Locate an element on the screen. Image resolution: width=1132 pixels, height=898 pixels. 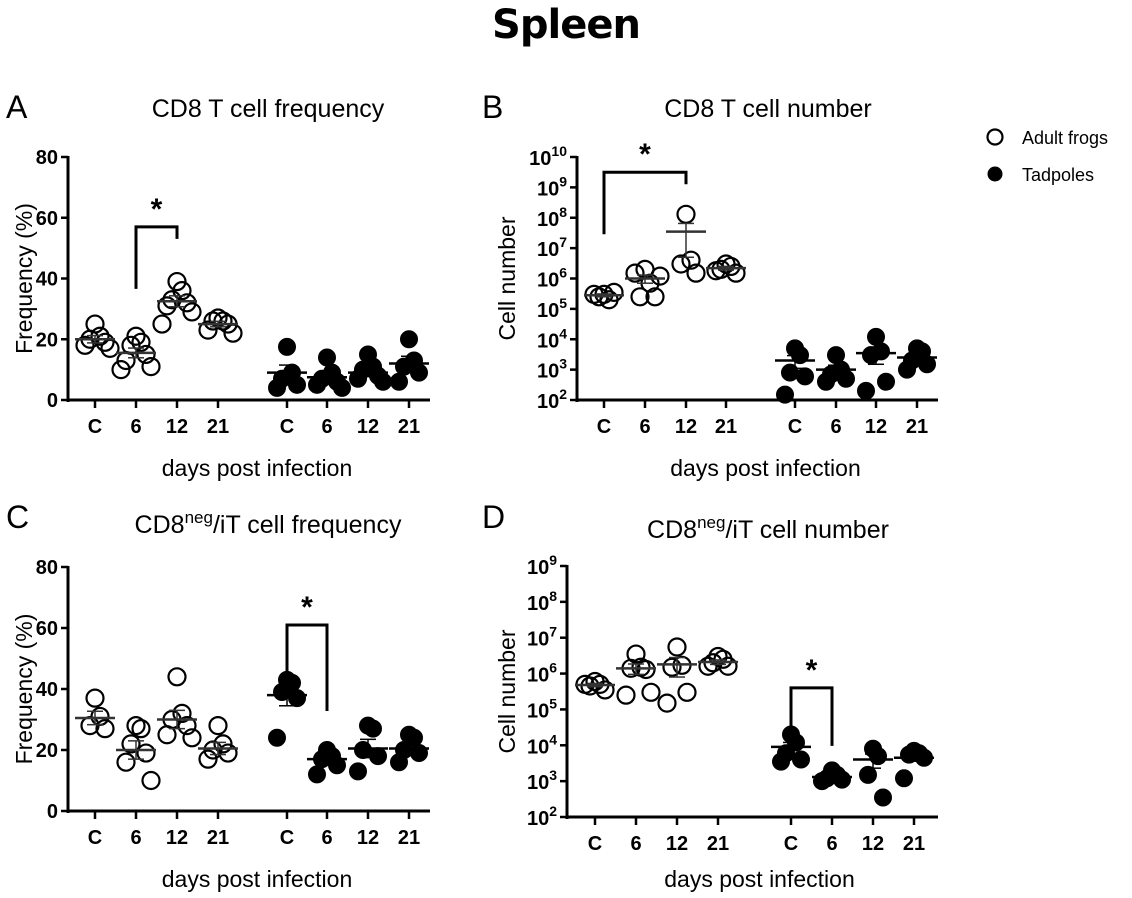
legend-label-adult-frogs: Adult frogs is located at coordinates (1065, 138).